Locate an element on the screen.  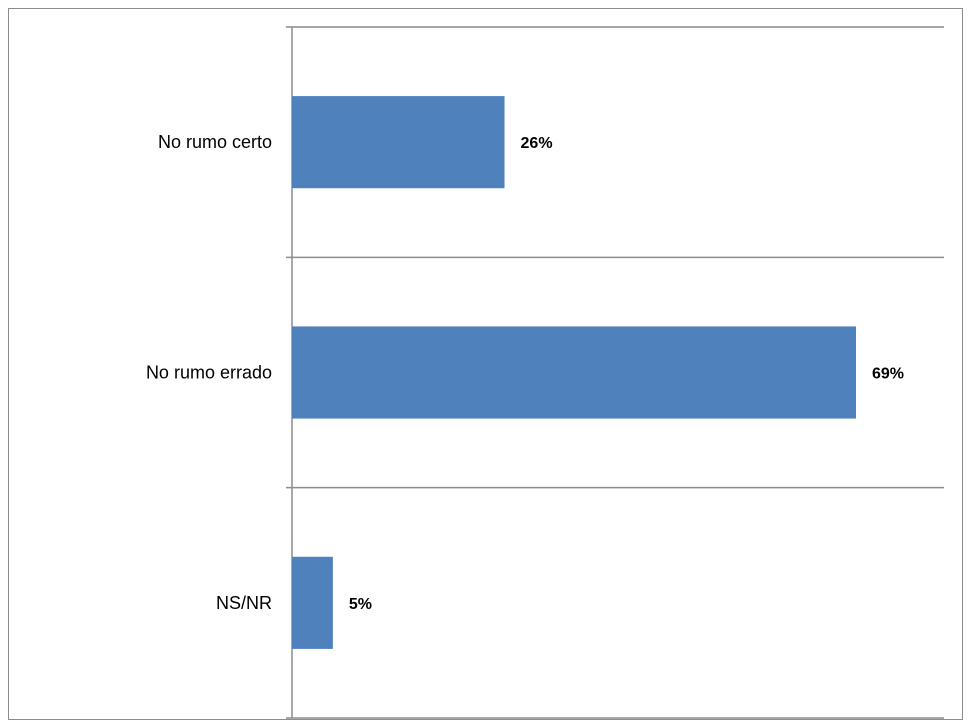
bar-ns-nr is located at coordinates (312, 602).